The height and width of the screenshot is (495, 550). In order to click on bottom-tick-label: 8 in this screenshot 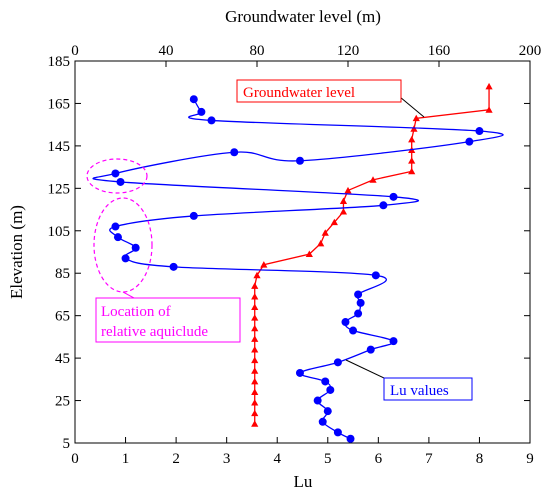, I will do `click(480, 459)`.